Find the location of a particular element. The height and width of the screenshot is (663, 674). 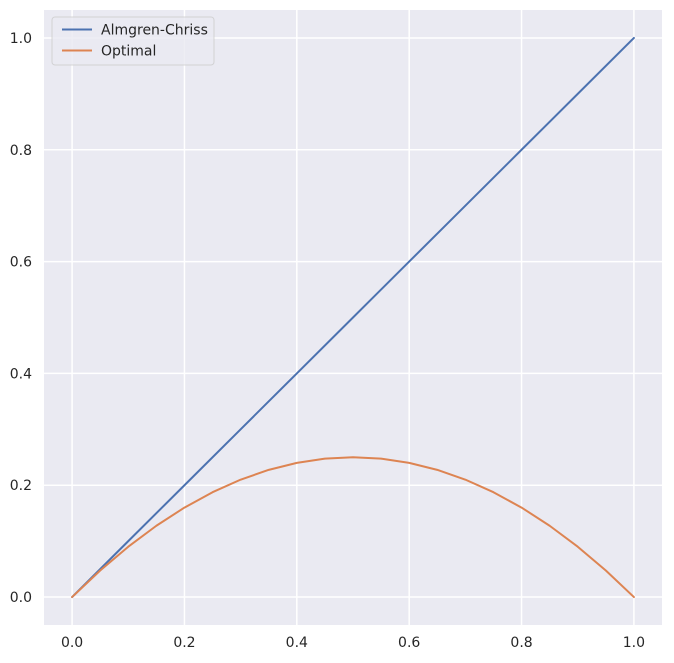

x-axis-ticks: 0.0 0.2 0.4 0.6 0.8 1.0 is located at coordinates (353, 643).